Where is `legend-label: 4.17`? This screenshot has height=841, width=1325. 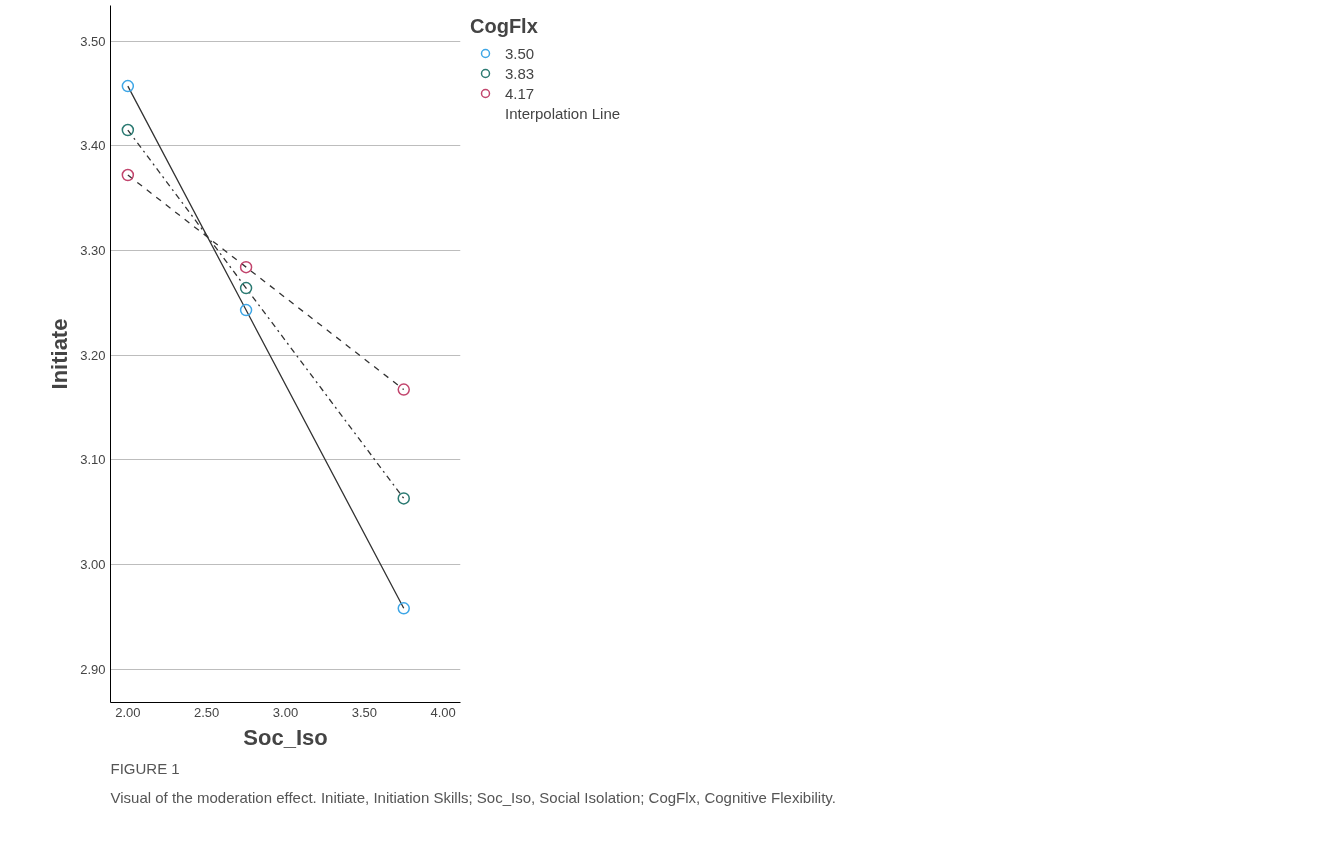
legend-label: 4.17 is located at coordinates (520, 93).